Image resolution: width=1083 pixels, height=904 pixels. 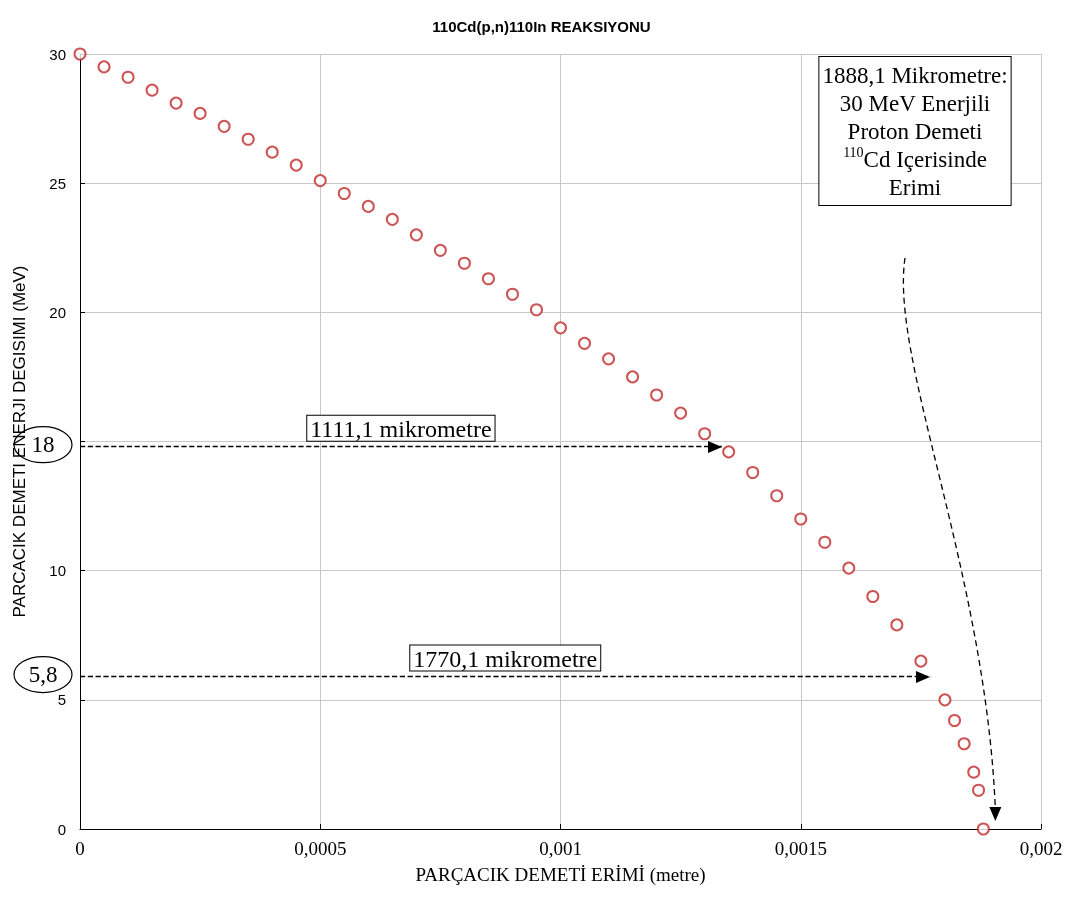 What do you see at coordinates (43, 445) in the screenshot?
I see `text: 18` at bounding box center [43, 445].